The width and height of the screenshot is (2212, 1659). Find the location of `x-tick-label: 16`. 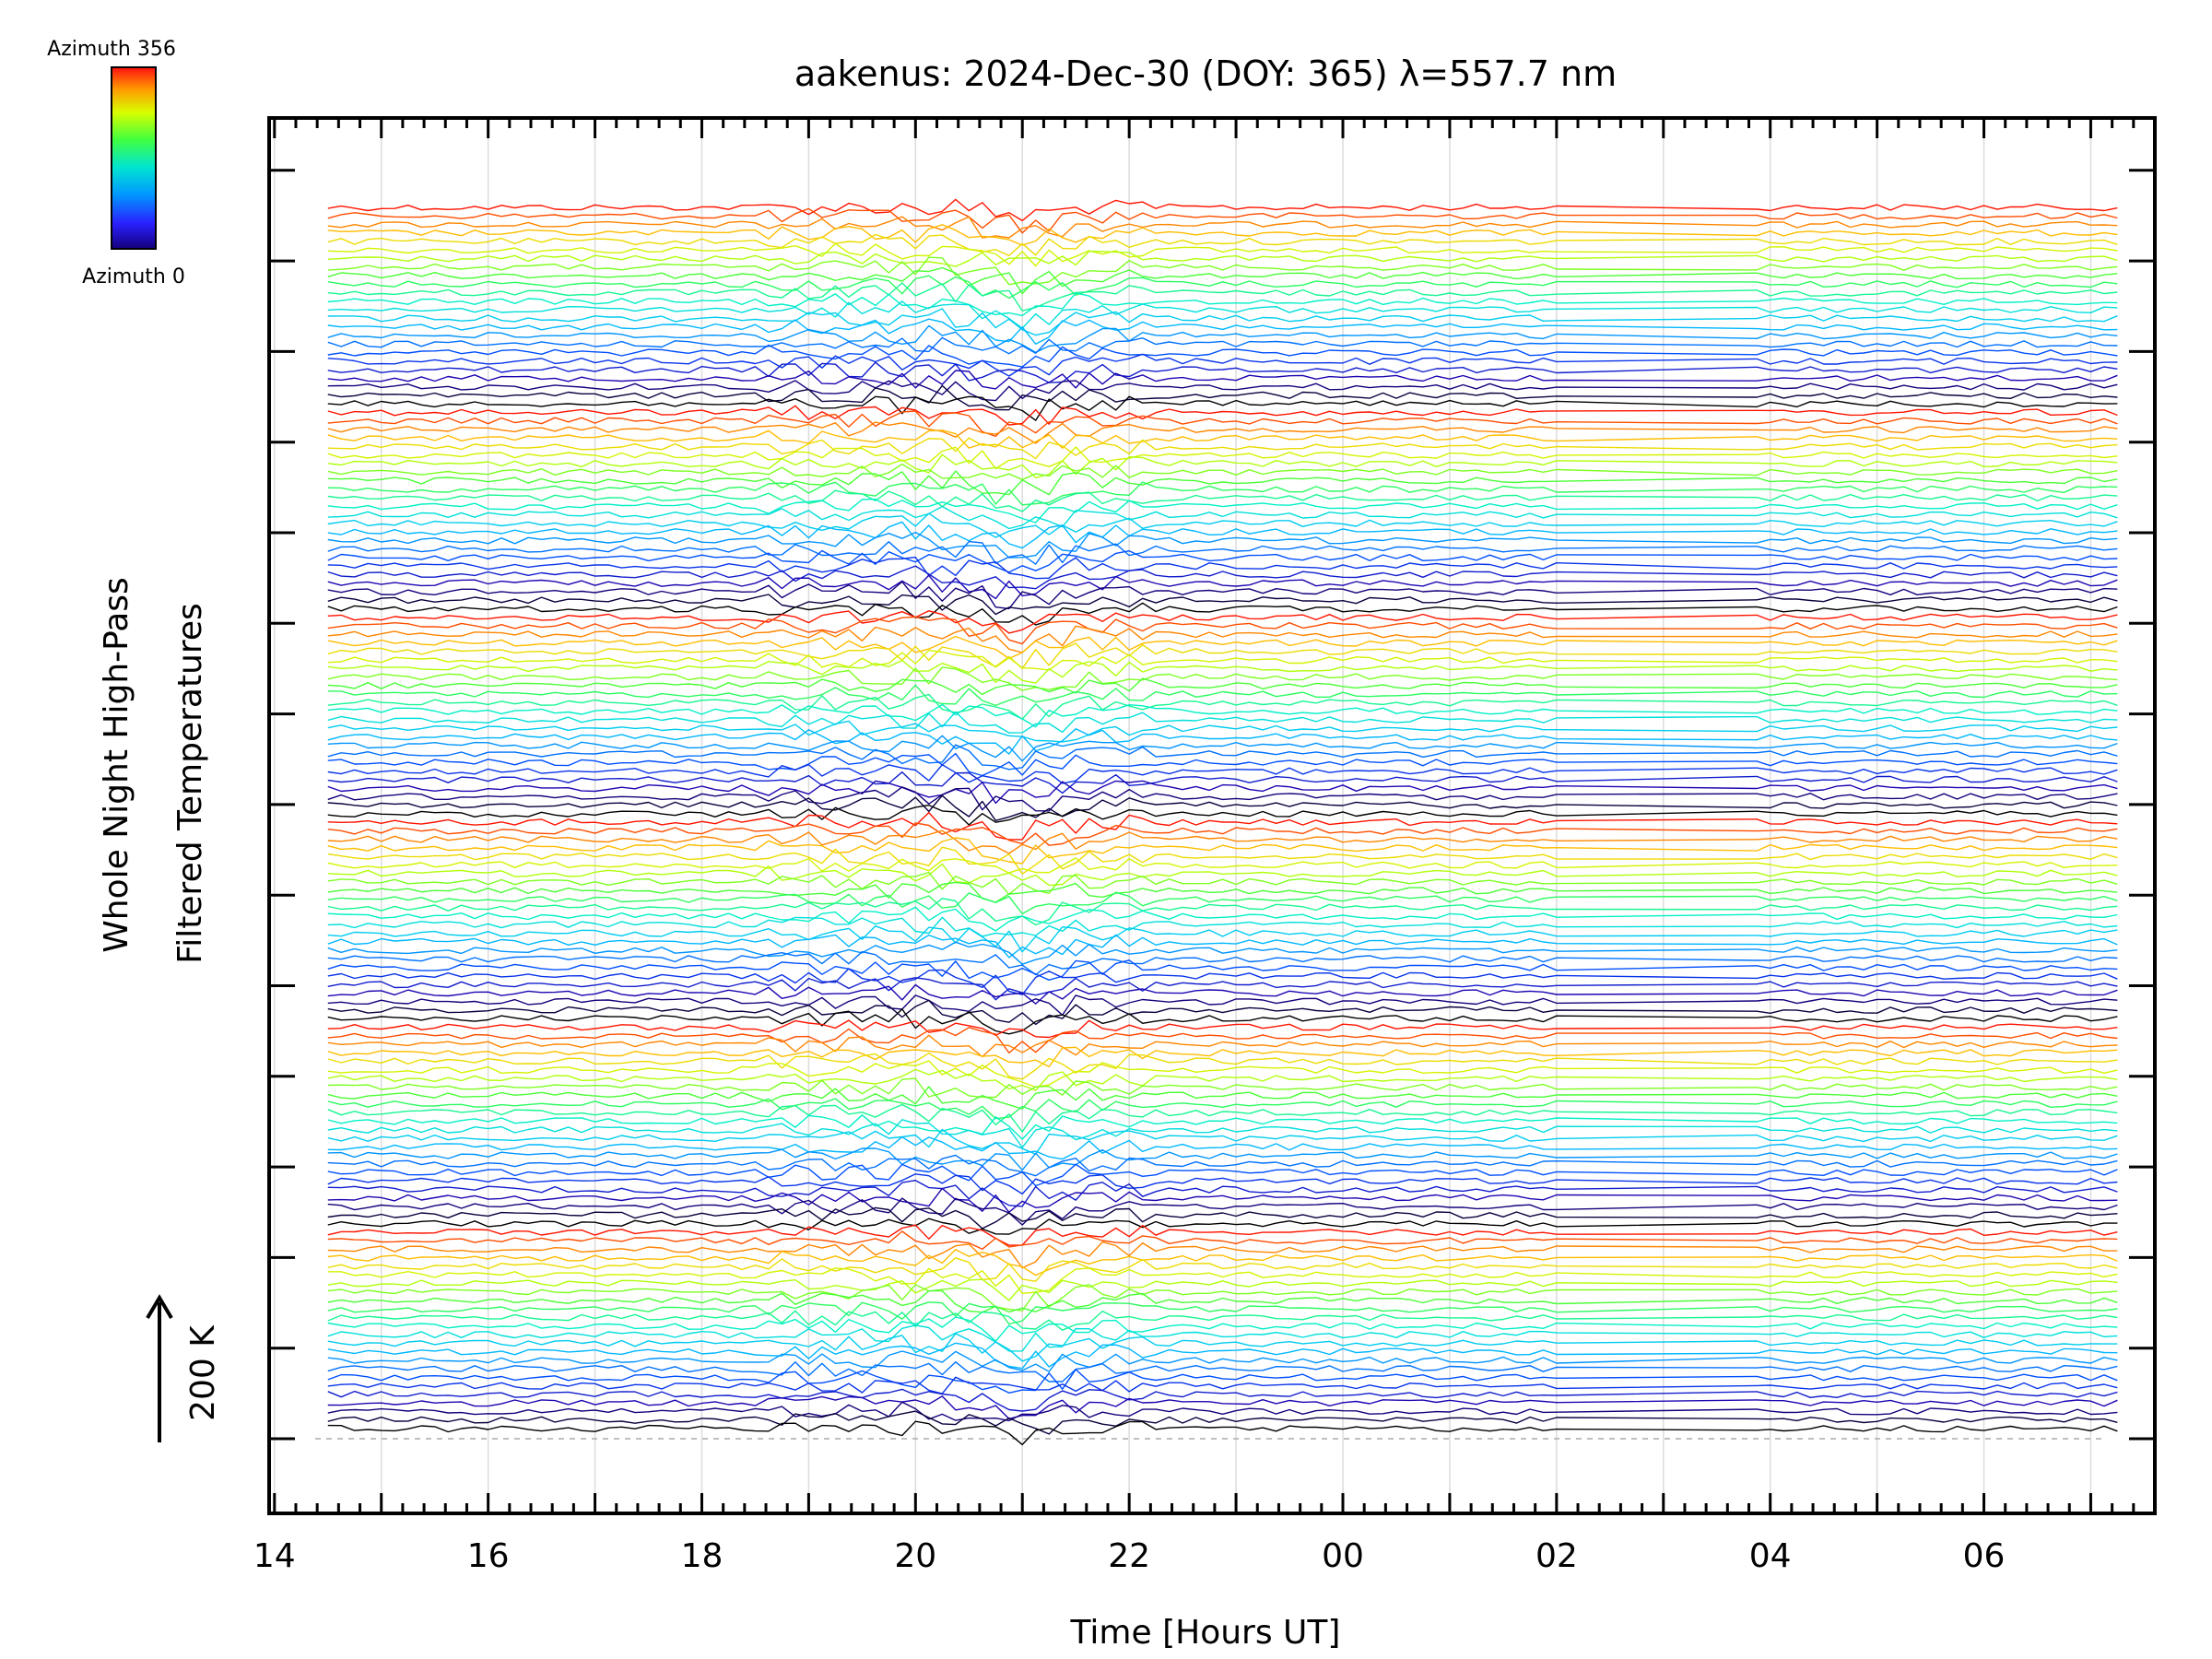

x-tick-label: 16 is located at coordinates (488, 1556).